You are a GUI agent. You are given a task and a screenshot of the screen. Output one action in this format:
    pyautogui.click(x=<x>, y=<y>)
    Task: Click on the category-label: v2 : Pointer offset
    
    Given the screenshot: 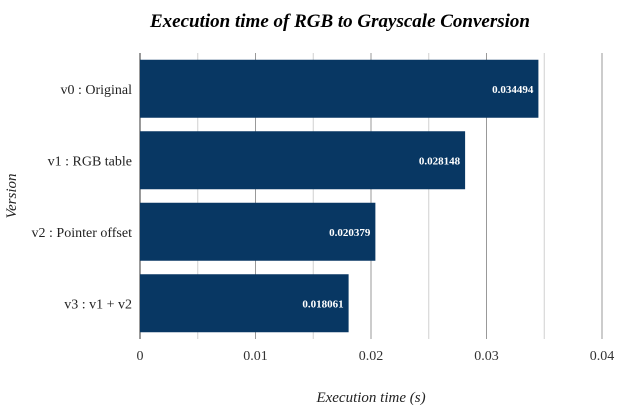 What is the action you would take?
    pyautogui.click(x=82, y=233)
    